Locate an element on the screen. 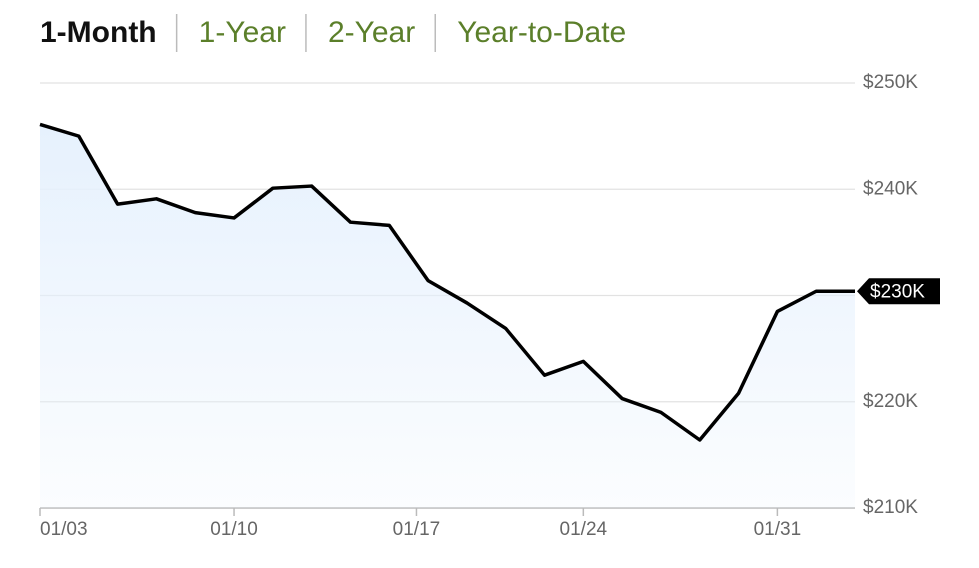 This screenshot has width=979, height=568. value-callout is located at coordinates (898, 291).